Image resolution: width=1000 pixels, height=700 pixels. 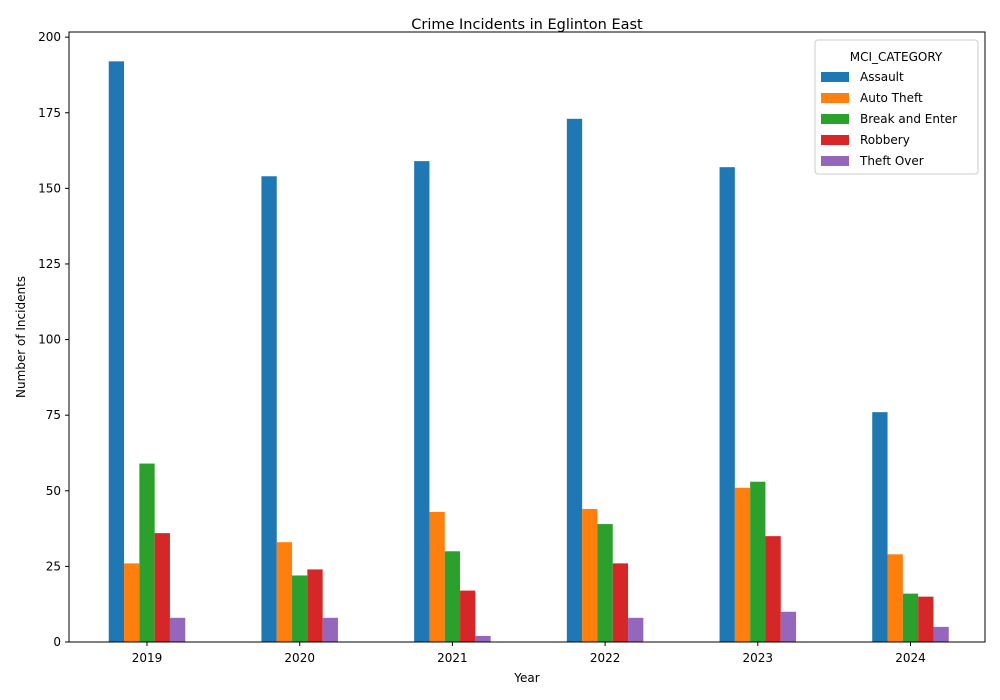 I want to click on bar-theft-over-2022, so click(x=636, y=629).